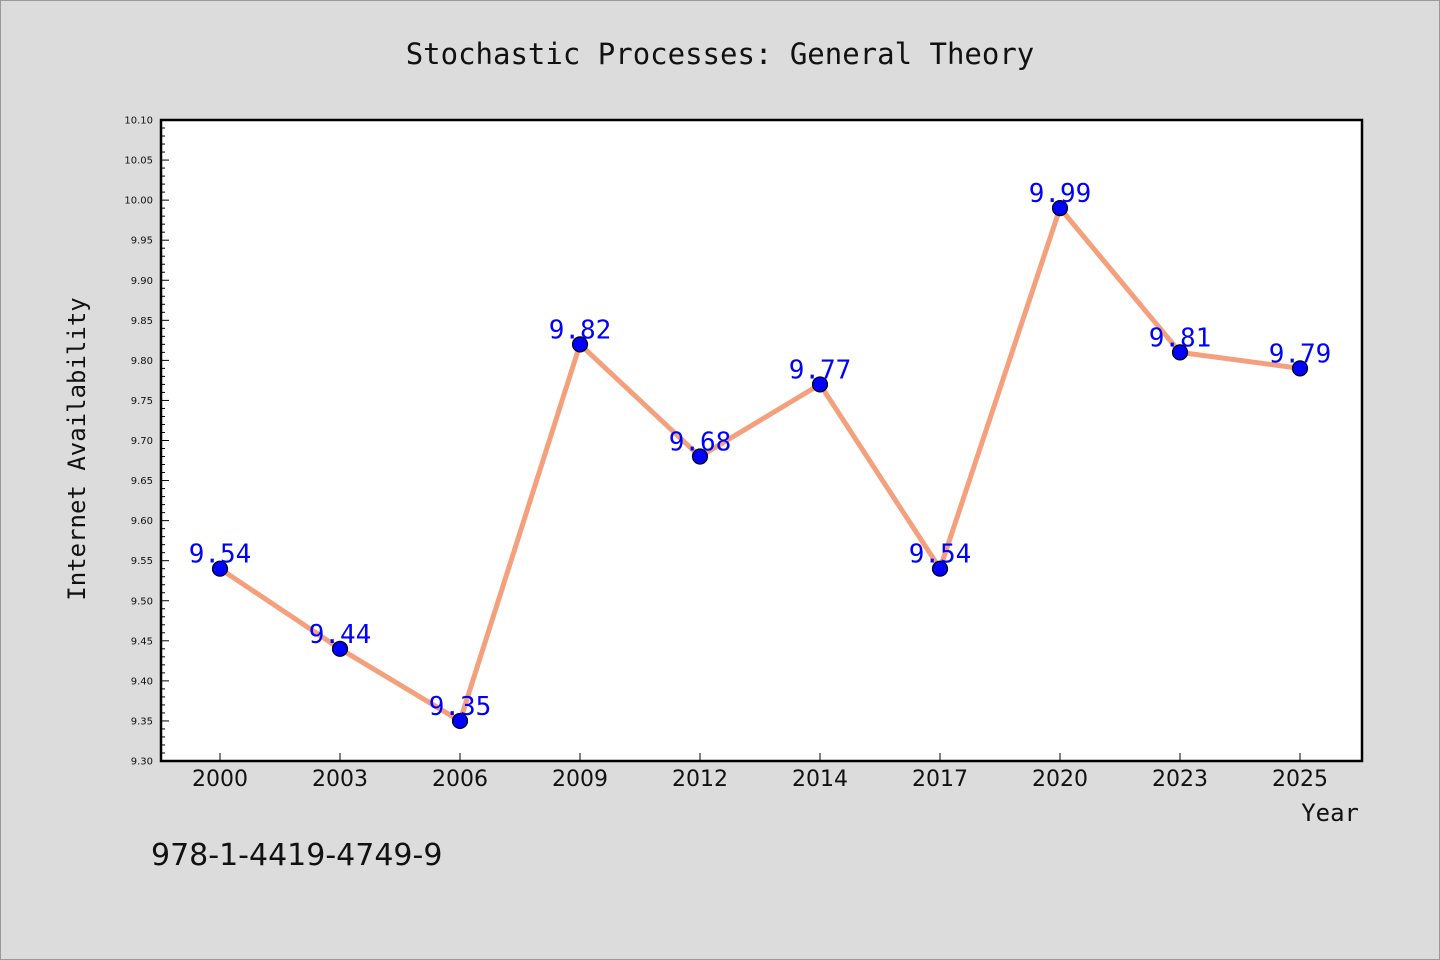  Describe the element at coordinates (1300, 354) in the screenshot. I see `data-label: 9.79` at that location.